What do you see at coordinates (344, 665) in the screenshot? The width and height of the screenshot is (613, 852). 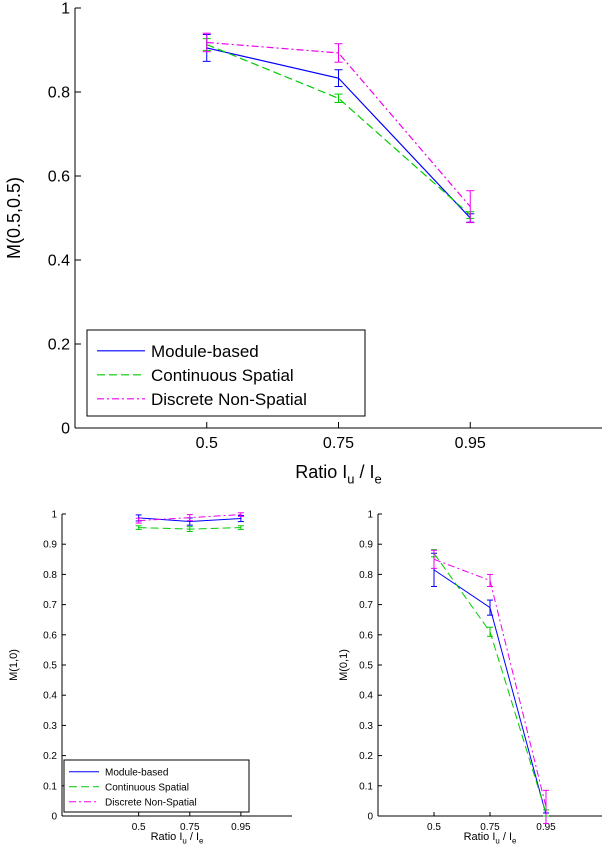 I see `y-axis-label: M(0,1)` at bounding box center [344, 665].